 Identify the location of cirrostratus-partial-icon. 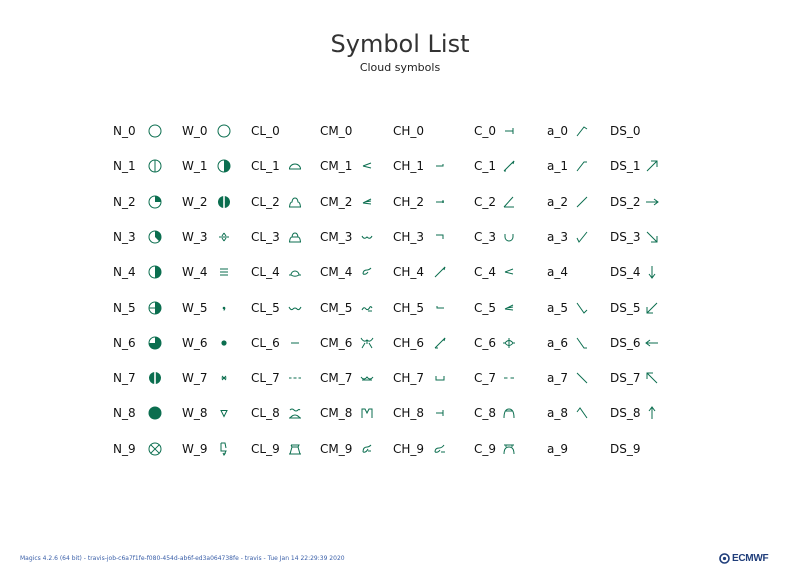
(440, 413).